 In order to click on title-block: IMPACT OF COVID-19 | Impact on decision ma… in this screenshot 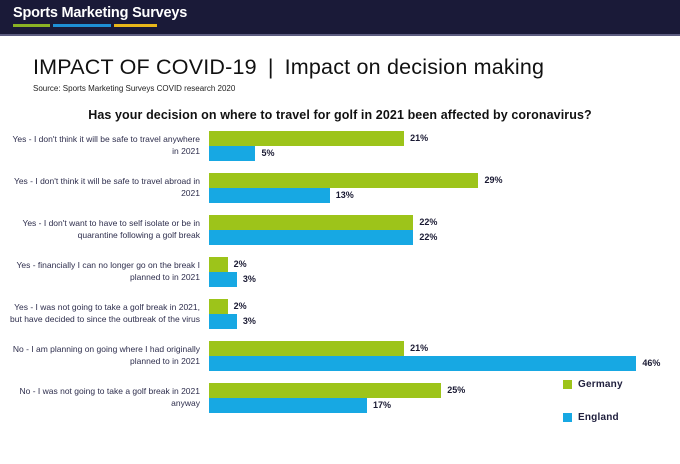, I will do `click(340, 64)`.